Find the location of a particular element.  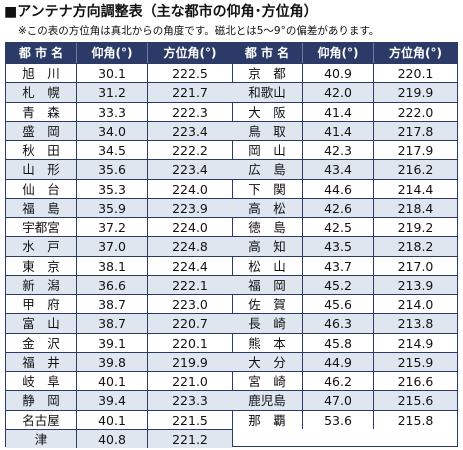

table-row: 長 崎 46.3 213.8 is located at coordinates (344, 323).